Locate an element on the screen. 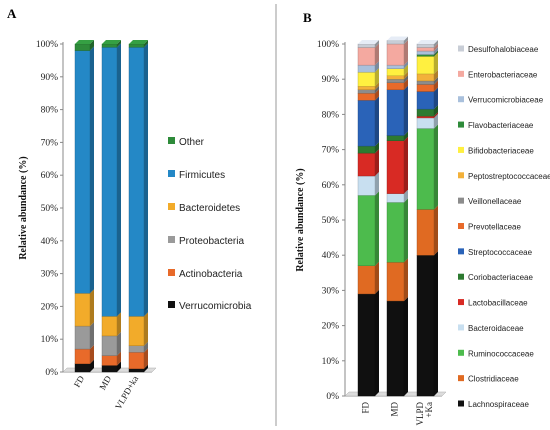 This screenshot has width=550, height=430. legend-item: Firmicutes is located at coordinates (196, 175).